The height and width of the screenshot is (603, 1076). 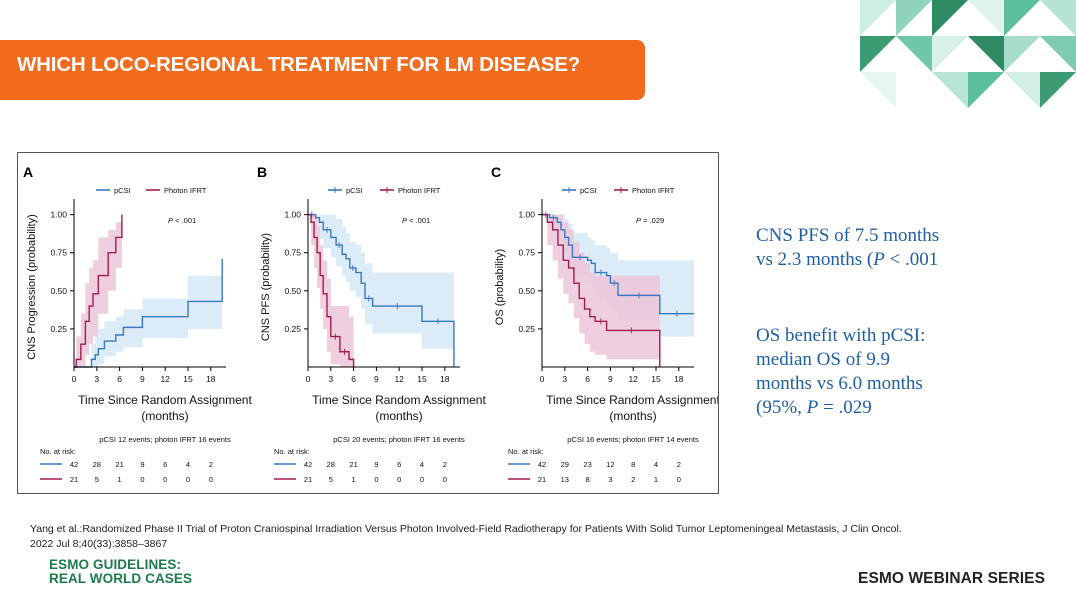 I want to click on ci-band-photon, so click(x=601, y=290).